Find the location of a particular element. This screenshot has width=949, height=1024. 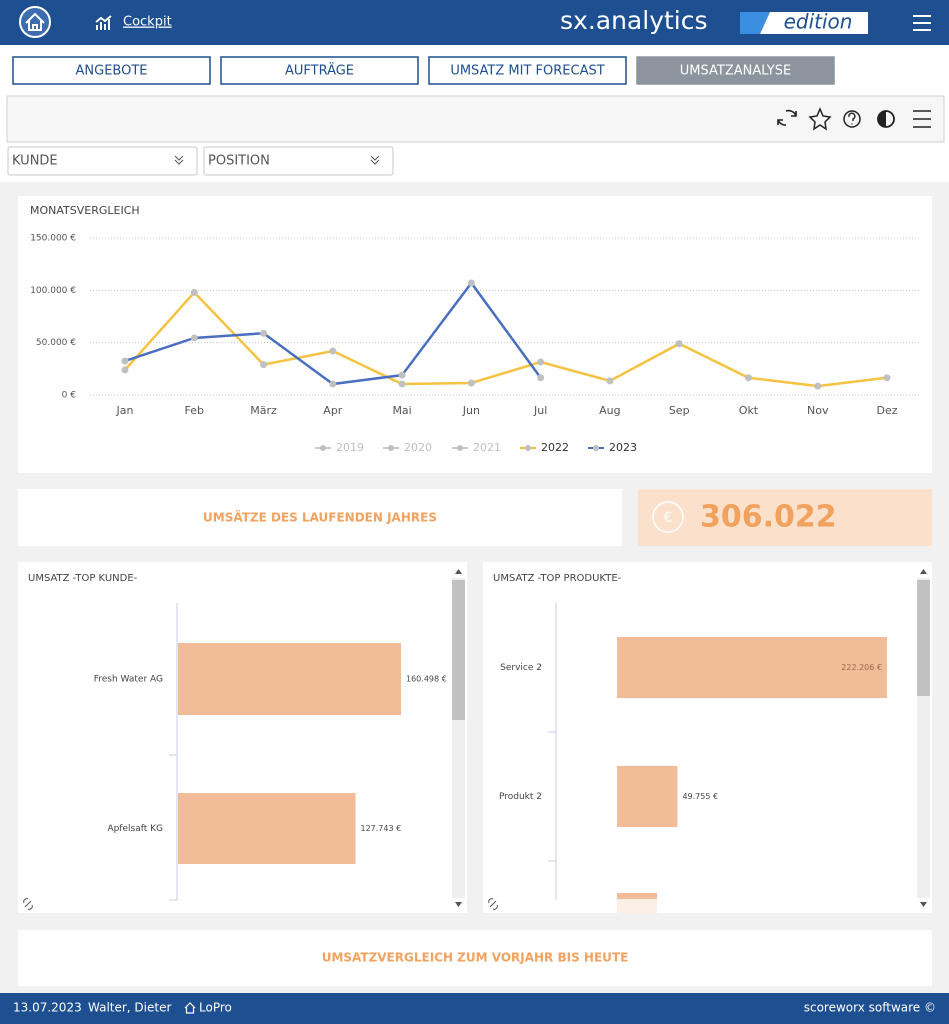

comparison-title: UMSATZVERGLEICH ZUM VORJAHR BIS HEUTE is located at coordinates (475, 958).